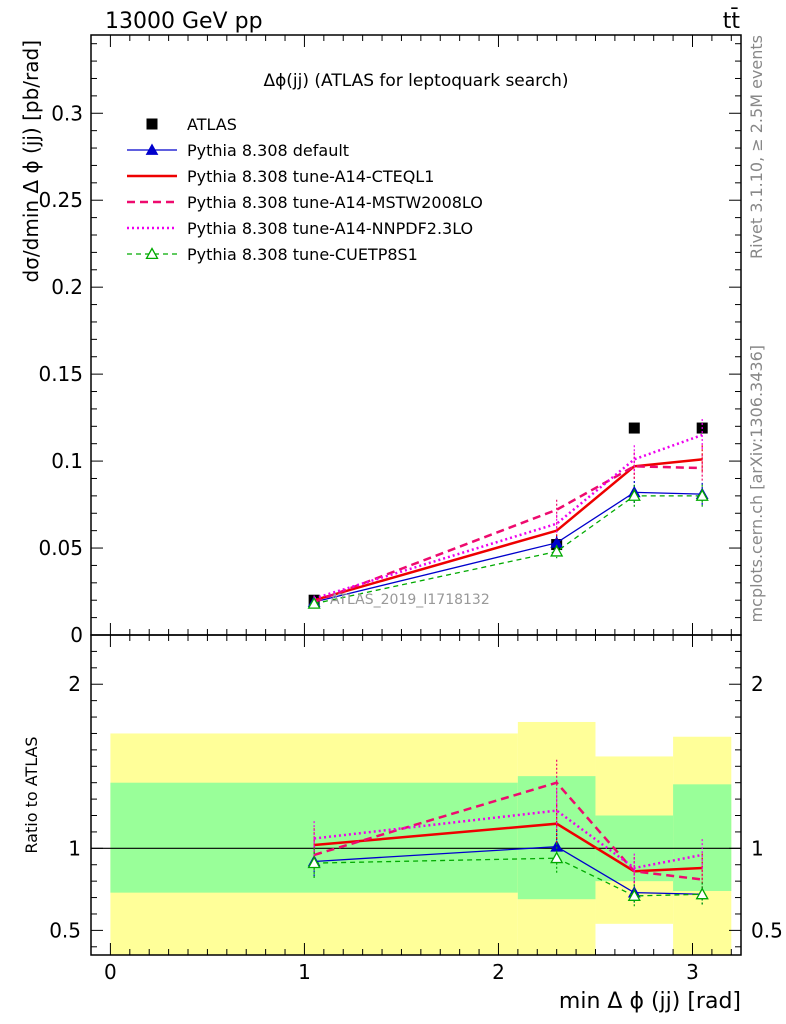 The image size is (786, 1024). I want to click on legend-label: ATLAS, so click(212, 124).